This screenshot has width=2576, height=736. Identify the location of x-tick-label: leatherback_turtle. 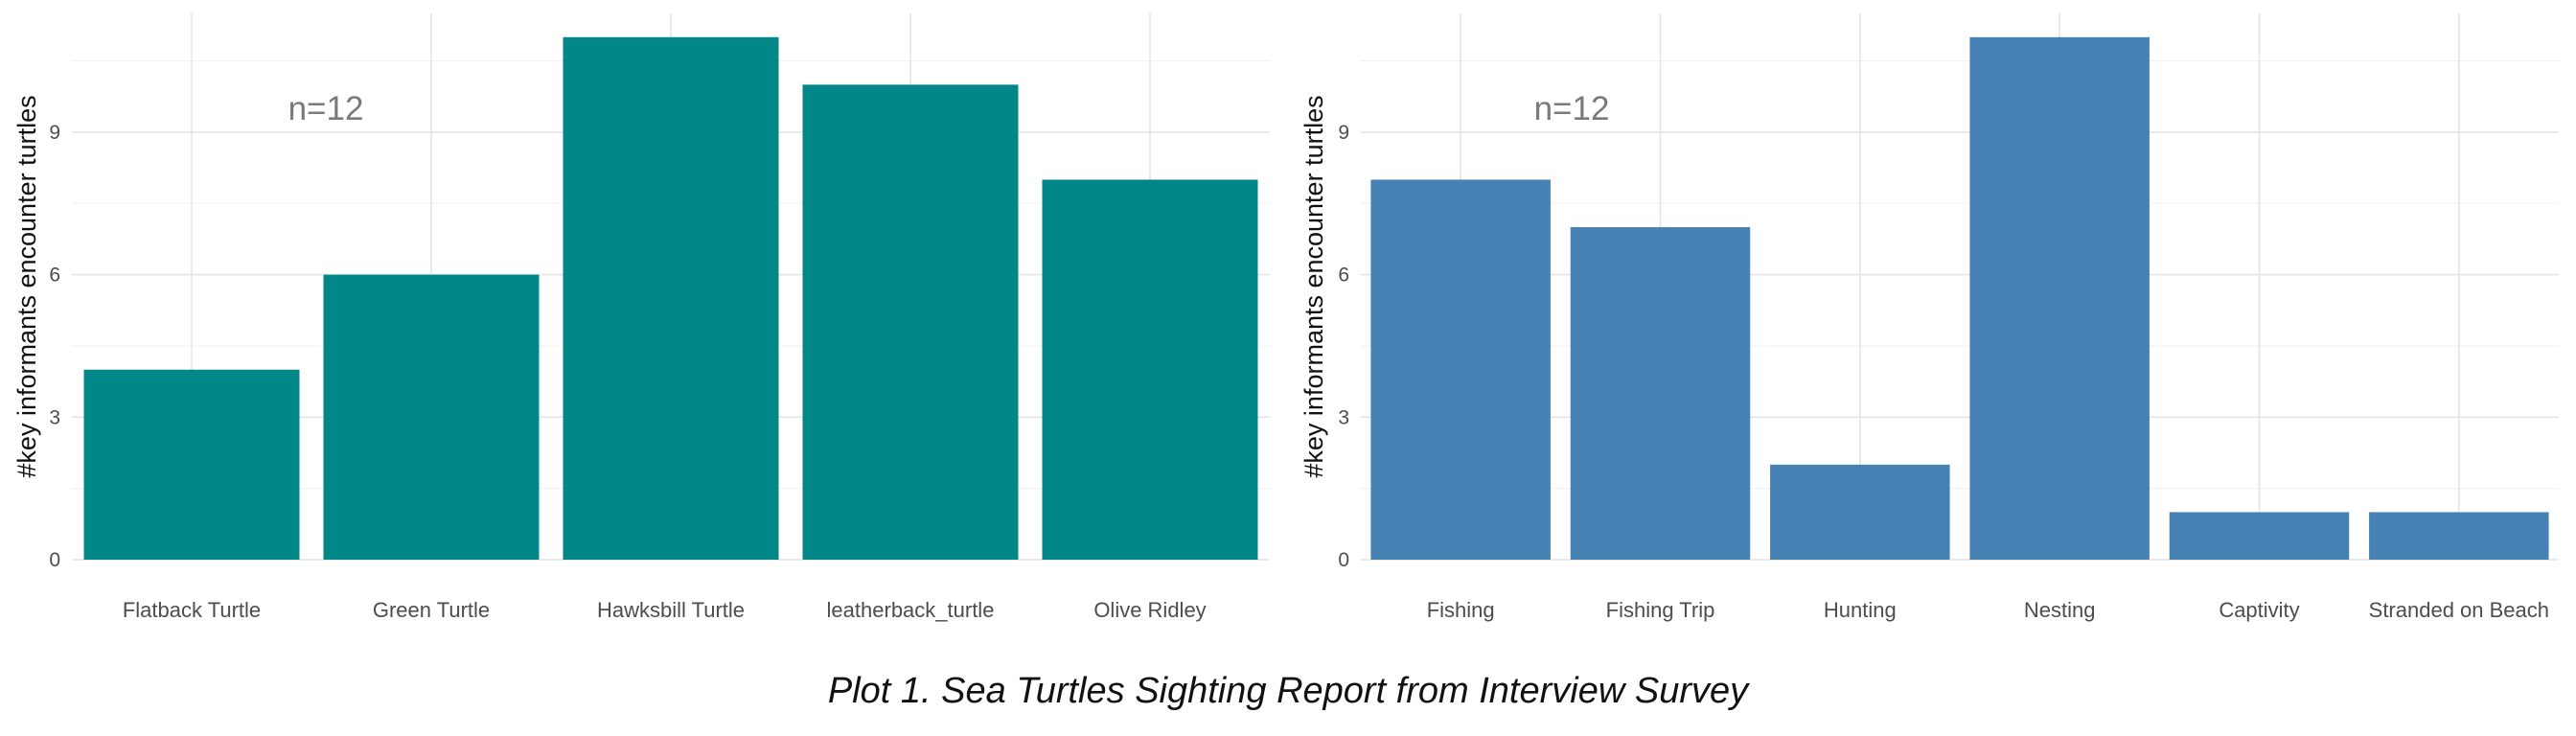
(911, 610).